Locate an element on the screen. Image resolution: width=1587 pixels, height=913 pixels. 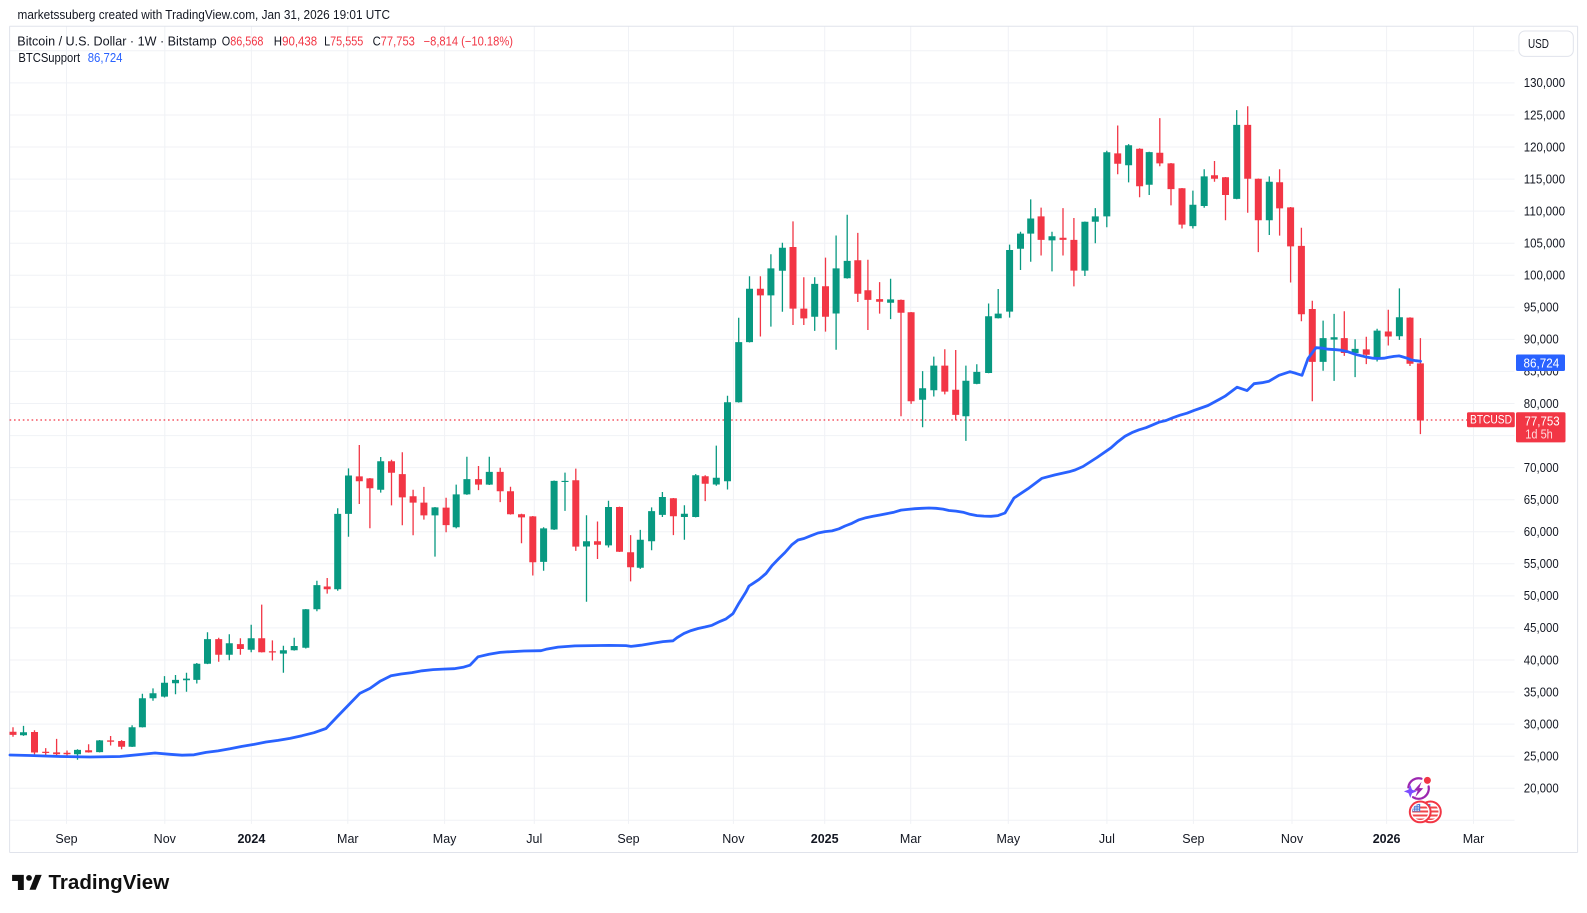
svg-text: 105,000 is located at coordinates (1544, 244).